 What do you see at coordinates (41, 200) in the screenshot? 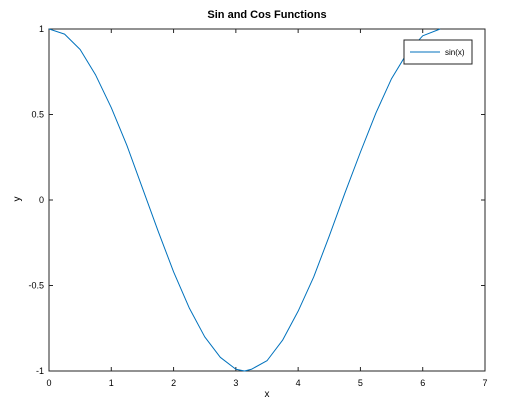
I see `y-tick-label: 0` at bounding box center [41, 200].